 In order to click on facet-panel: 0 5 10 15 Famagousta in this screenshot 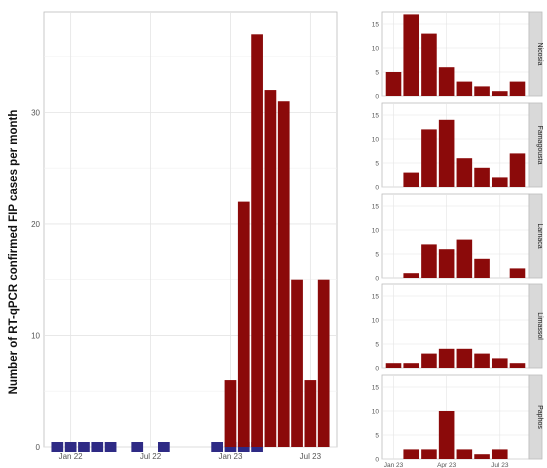, I will do `click(457, 147)`.